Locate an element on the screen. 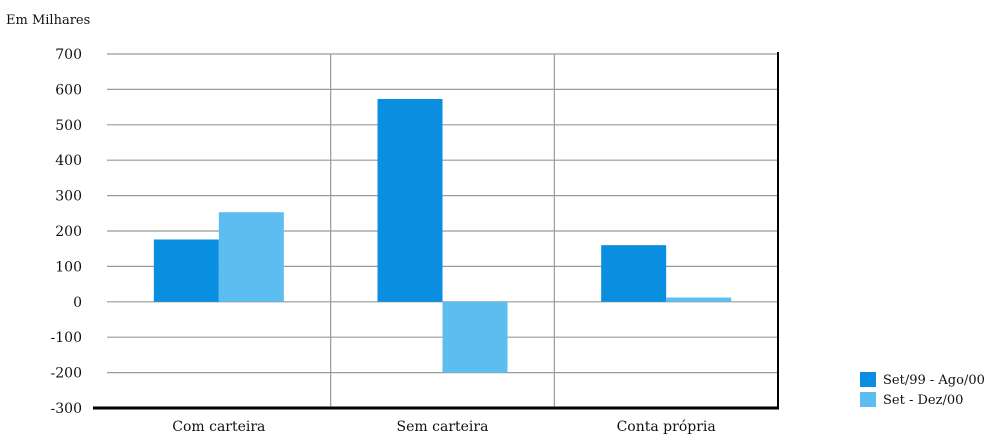  y-axis-unit-label: Em Milhares is located at coordinates (48, 20).